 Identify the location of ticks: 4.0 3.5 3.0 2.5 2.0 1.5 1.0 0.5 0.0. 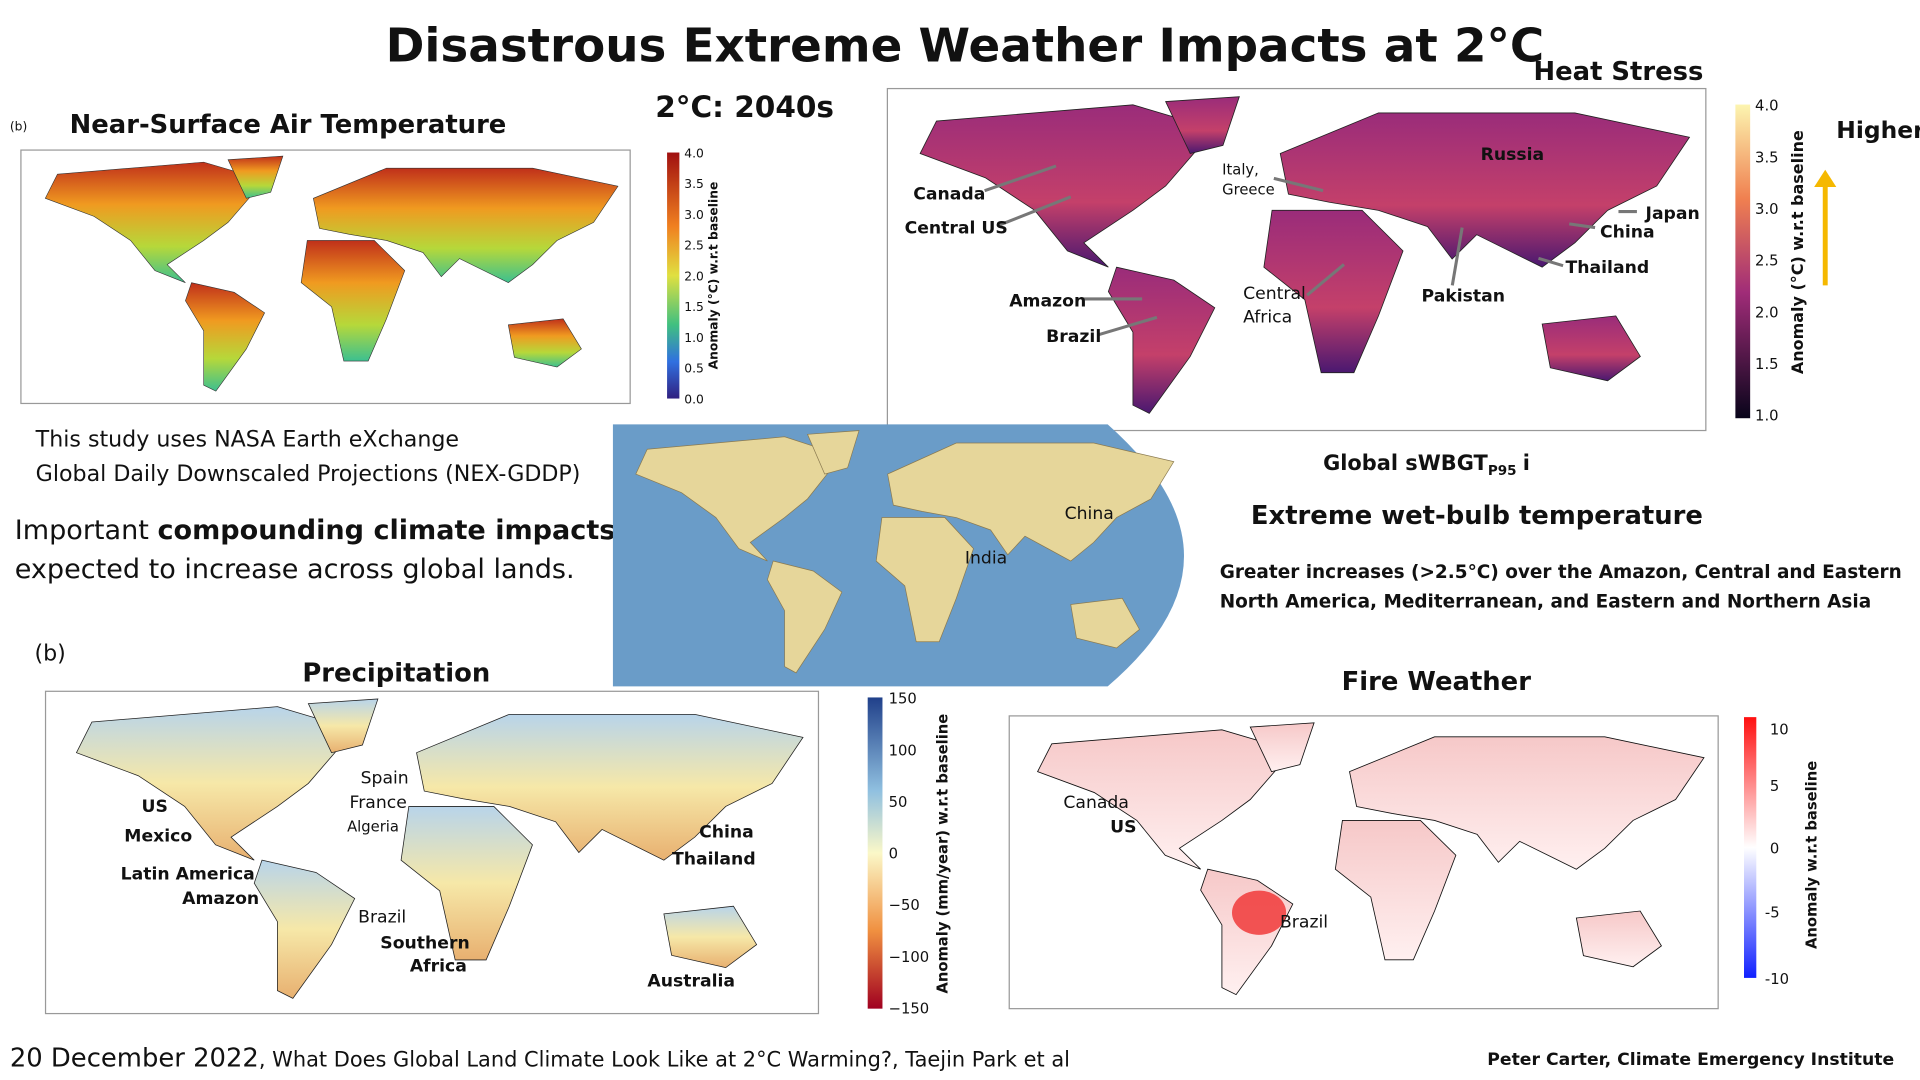
(694, 276).